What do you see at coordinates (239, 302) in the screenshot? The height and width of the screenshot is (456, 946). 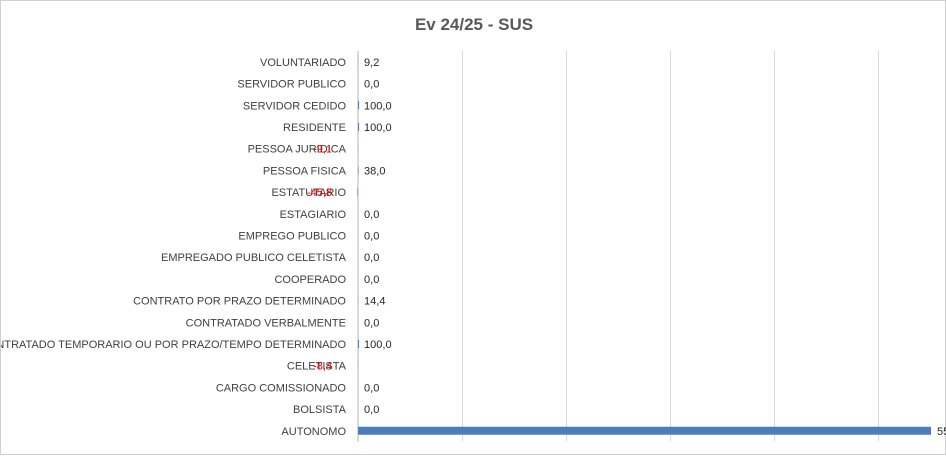 I see `category-label: CONTRATO POR PRAZO DETERMINADO` at bounding box center [239, 302].